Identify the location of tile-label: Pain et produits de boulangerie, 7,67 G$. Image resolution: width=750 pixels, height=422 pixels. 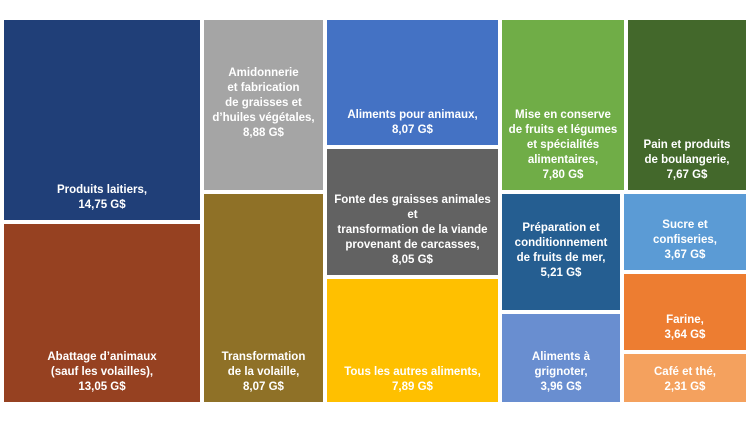
(687, 162).